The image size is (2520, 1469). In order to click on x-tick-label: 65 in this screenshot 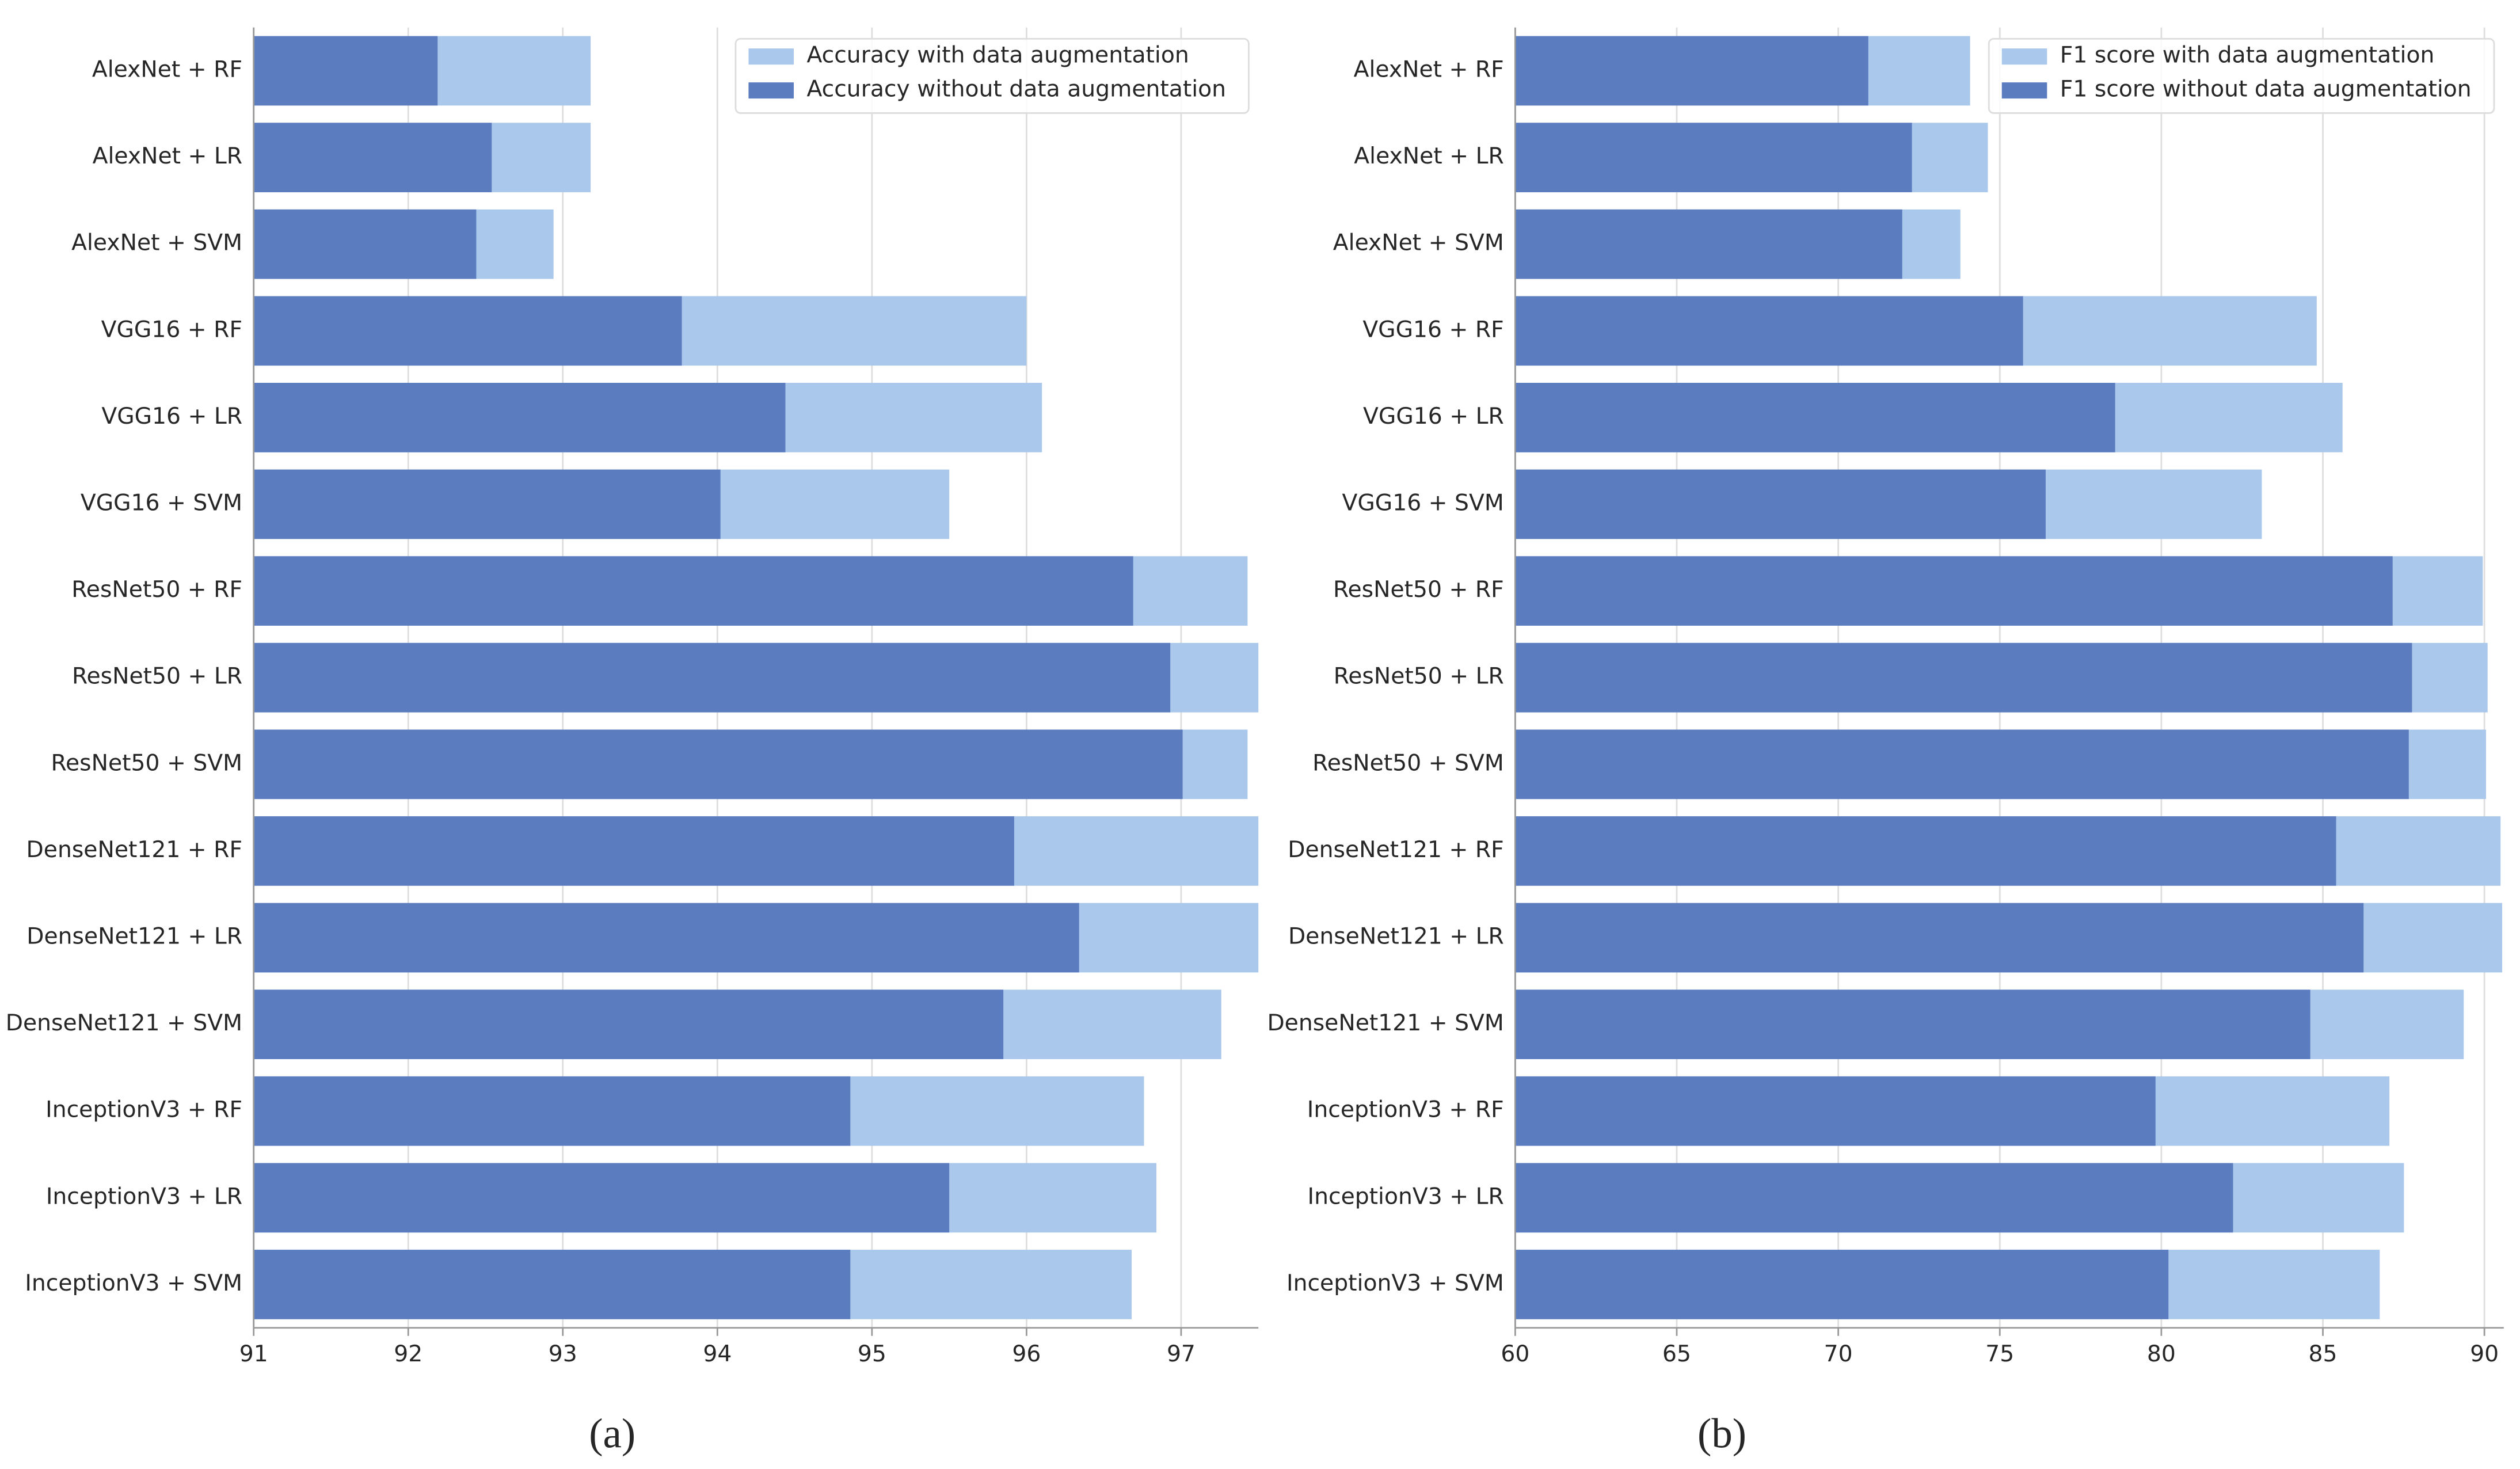, I will do `click(1676, 1354)`.